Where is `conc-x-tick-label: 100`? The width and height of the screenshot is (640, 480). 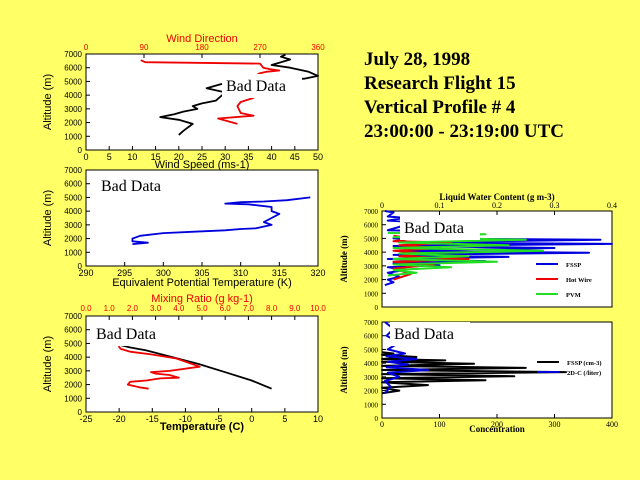
conc-x-tick-label: 100 is located at coordinates (440, 424).